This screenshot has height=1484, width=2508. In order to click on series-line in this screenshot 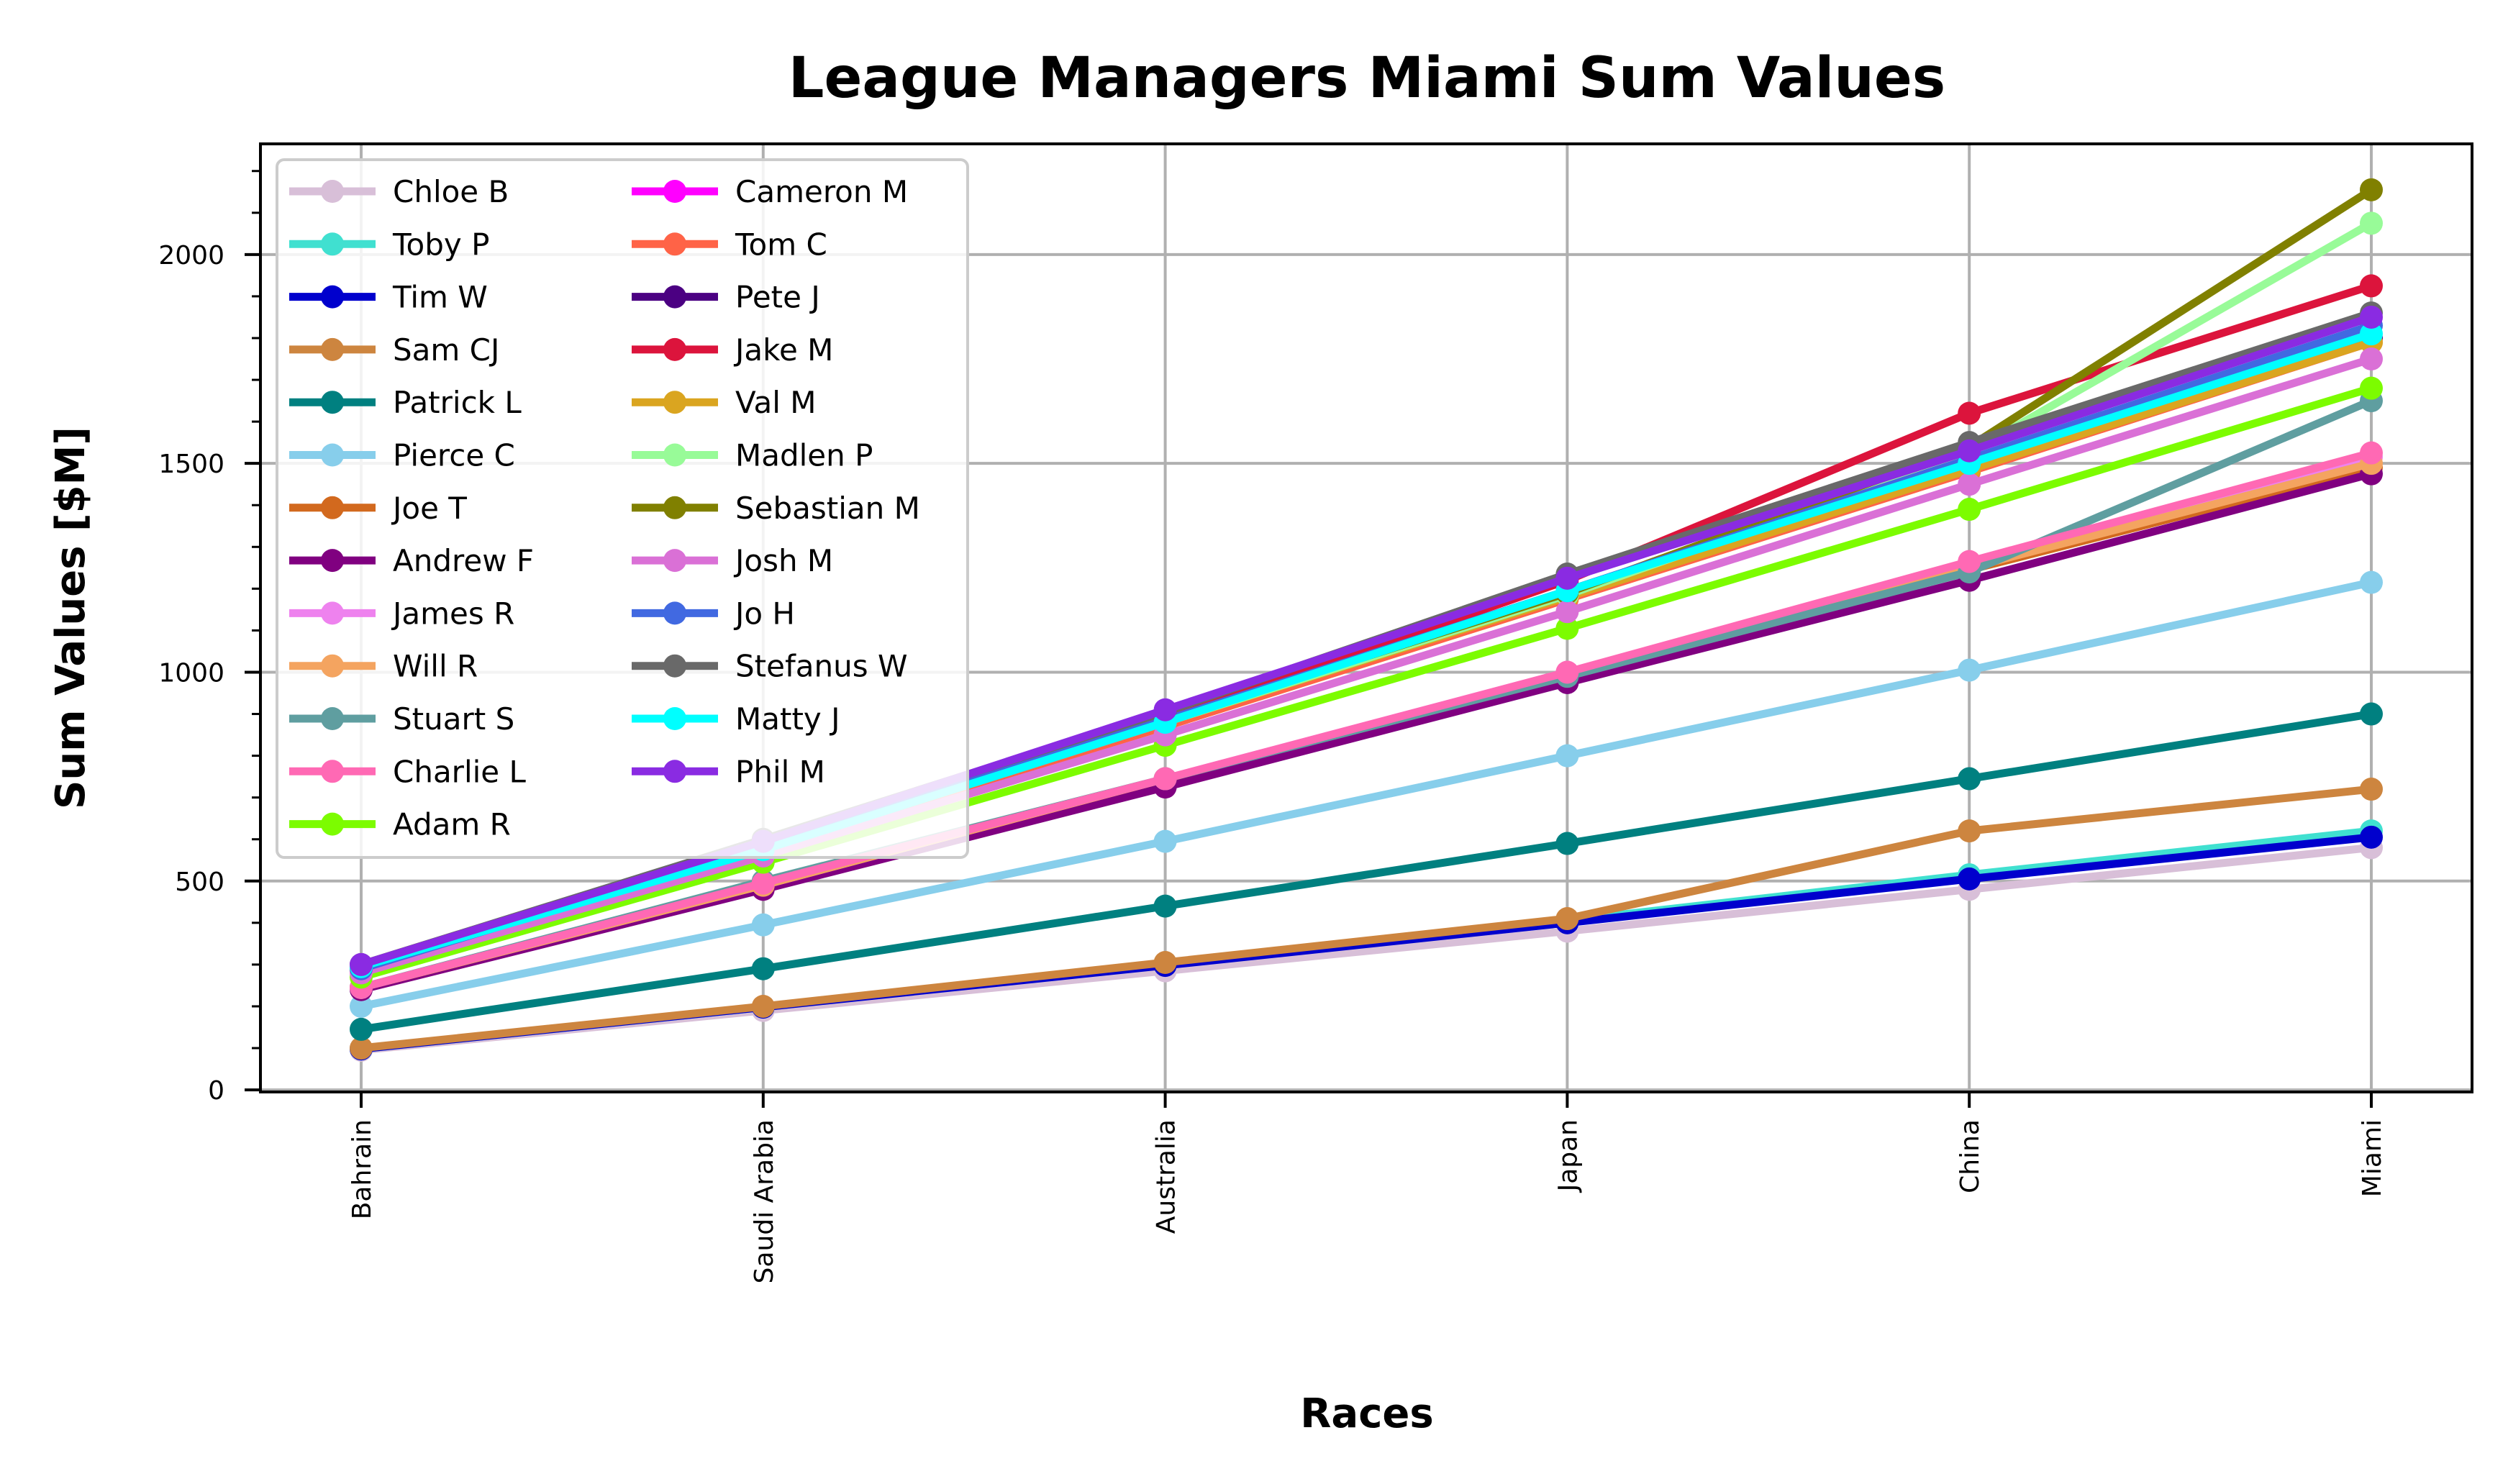, I will do `click(1366, 919)`.